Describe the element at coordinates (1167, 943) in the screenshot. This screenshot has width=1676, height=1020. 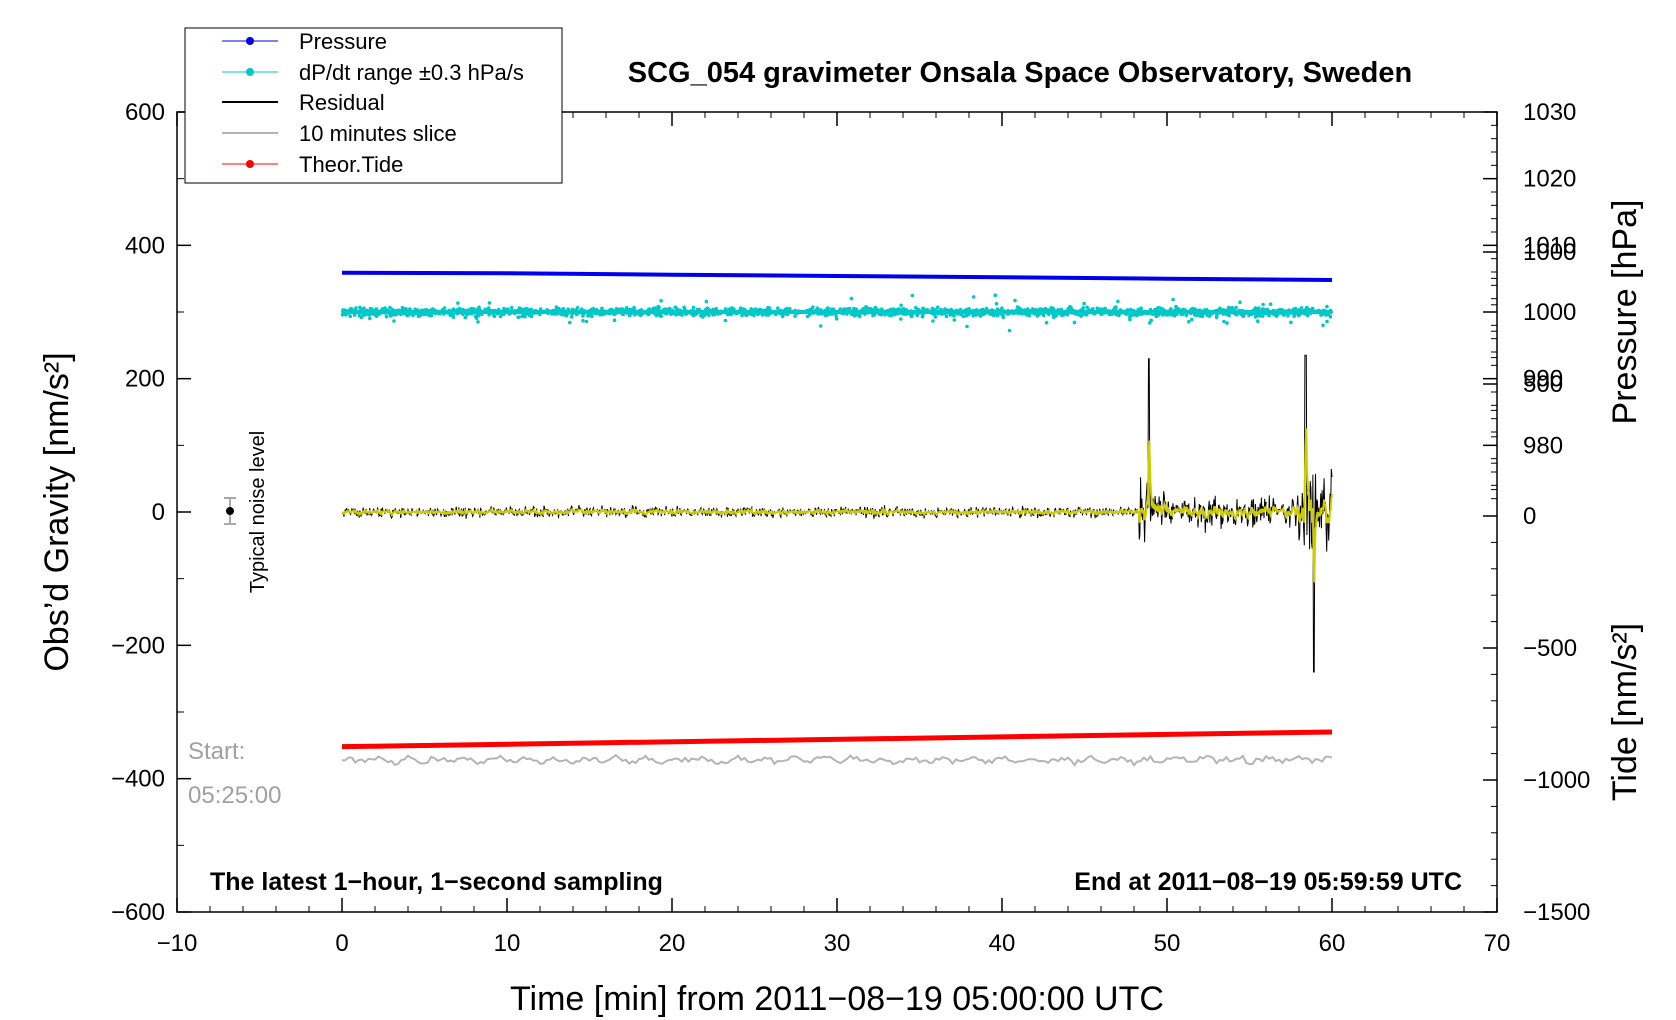
I see `x-tick-label: 50` at that location.